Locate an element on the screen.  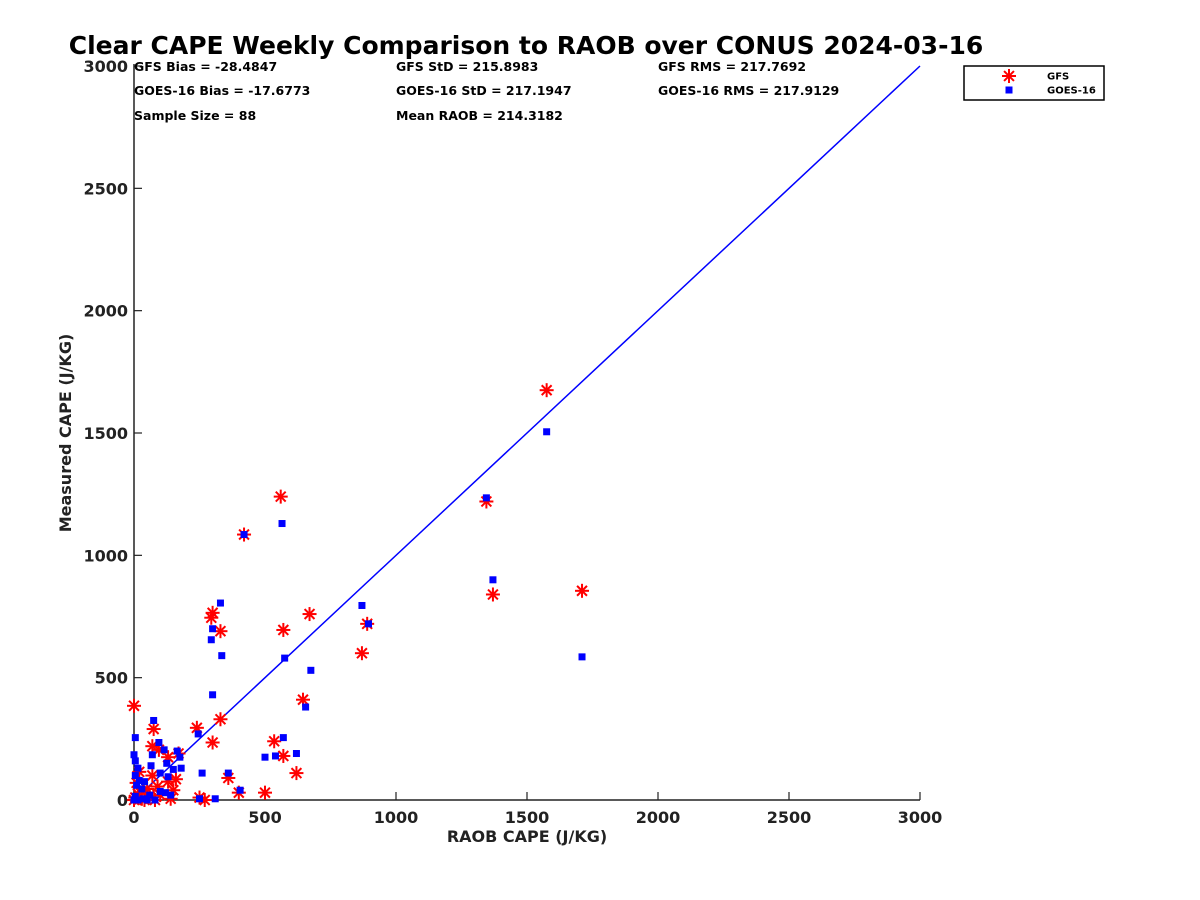
y-tick-label: 500 is located at coordinates (111, 678).